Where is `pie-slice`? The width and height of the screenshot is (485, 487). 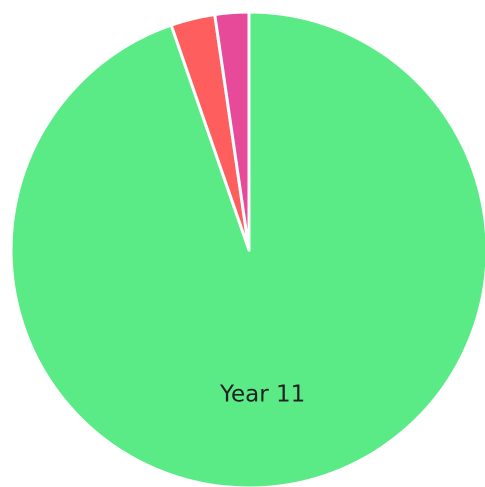 pie-slice is located at coordinates (232, 131).